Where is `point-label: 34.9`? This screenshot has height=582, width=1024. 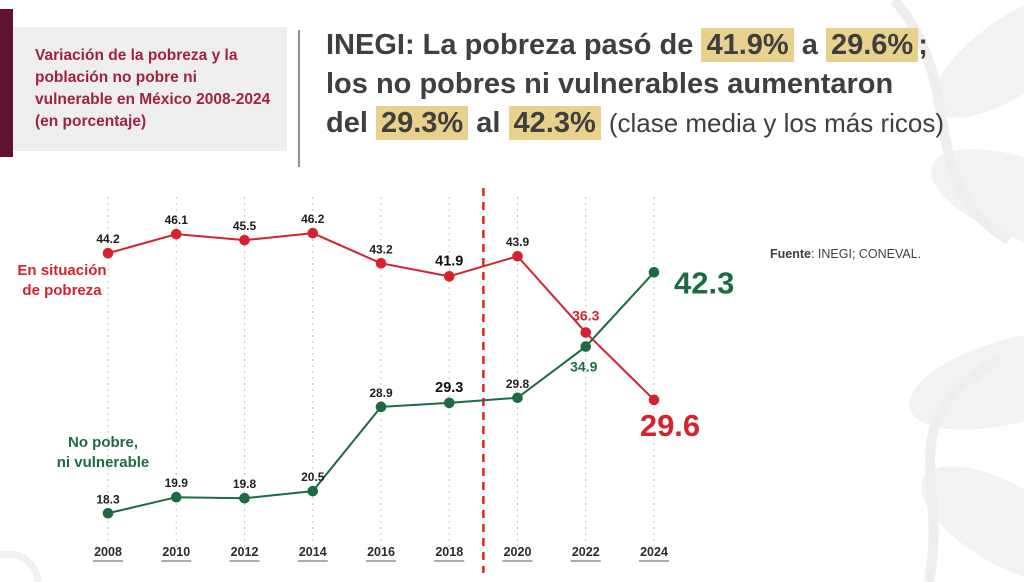
point-label: 34.9 is located at coordinates (583, 367).